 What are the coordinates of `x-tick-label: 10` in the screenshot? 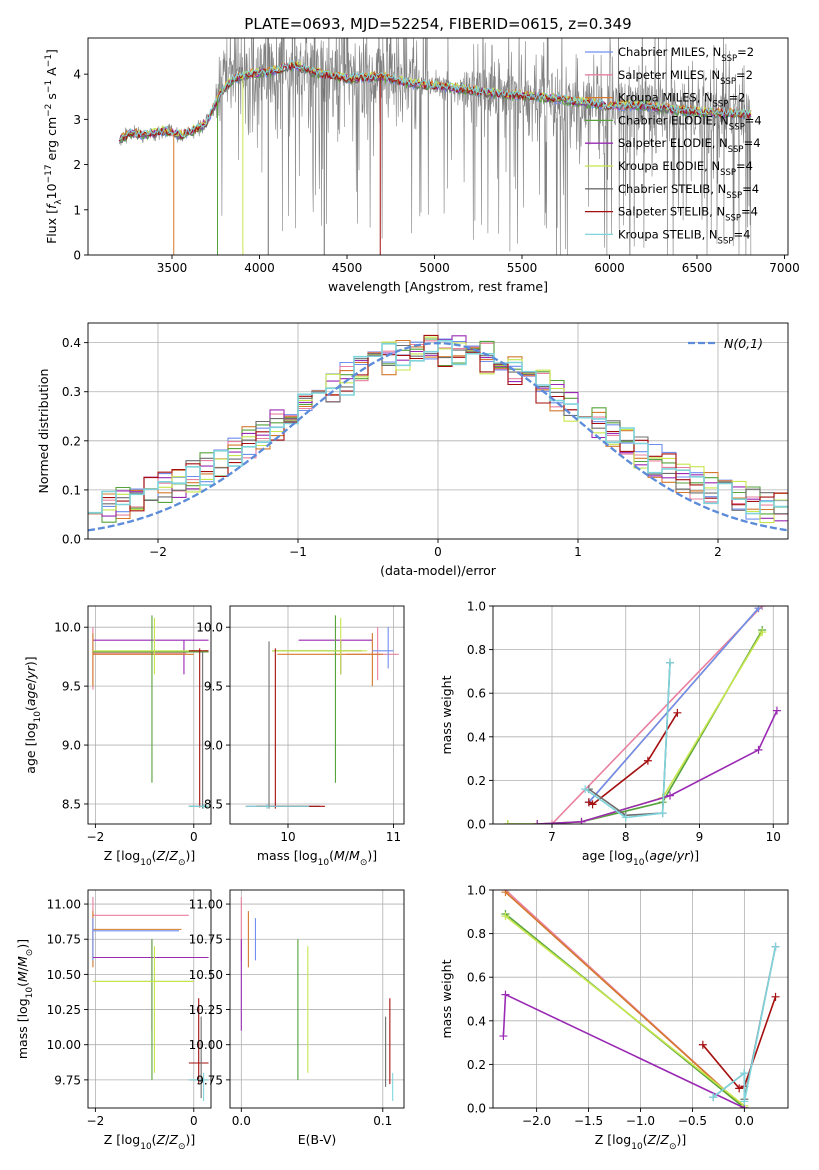 It's located at (287, 837).